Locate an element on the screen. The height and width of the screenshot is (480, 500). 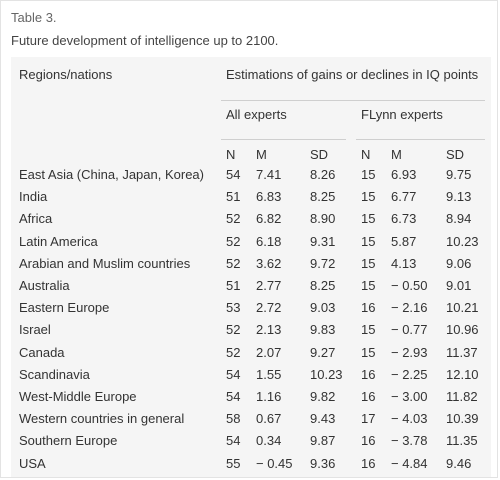
region-cell: Australia is located at coordinates (44, 285).